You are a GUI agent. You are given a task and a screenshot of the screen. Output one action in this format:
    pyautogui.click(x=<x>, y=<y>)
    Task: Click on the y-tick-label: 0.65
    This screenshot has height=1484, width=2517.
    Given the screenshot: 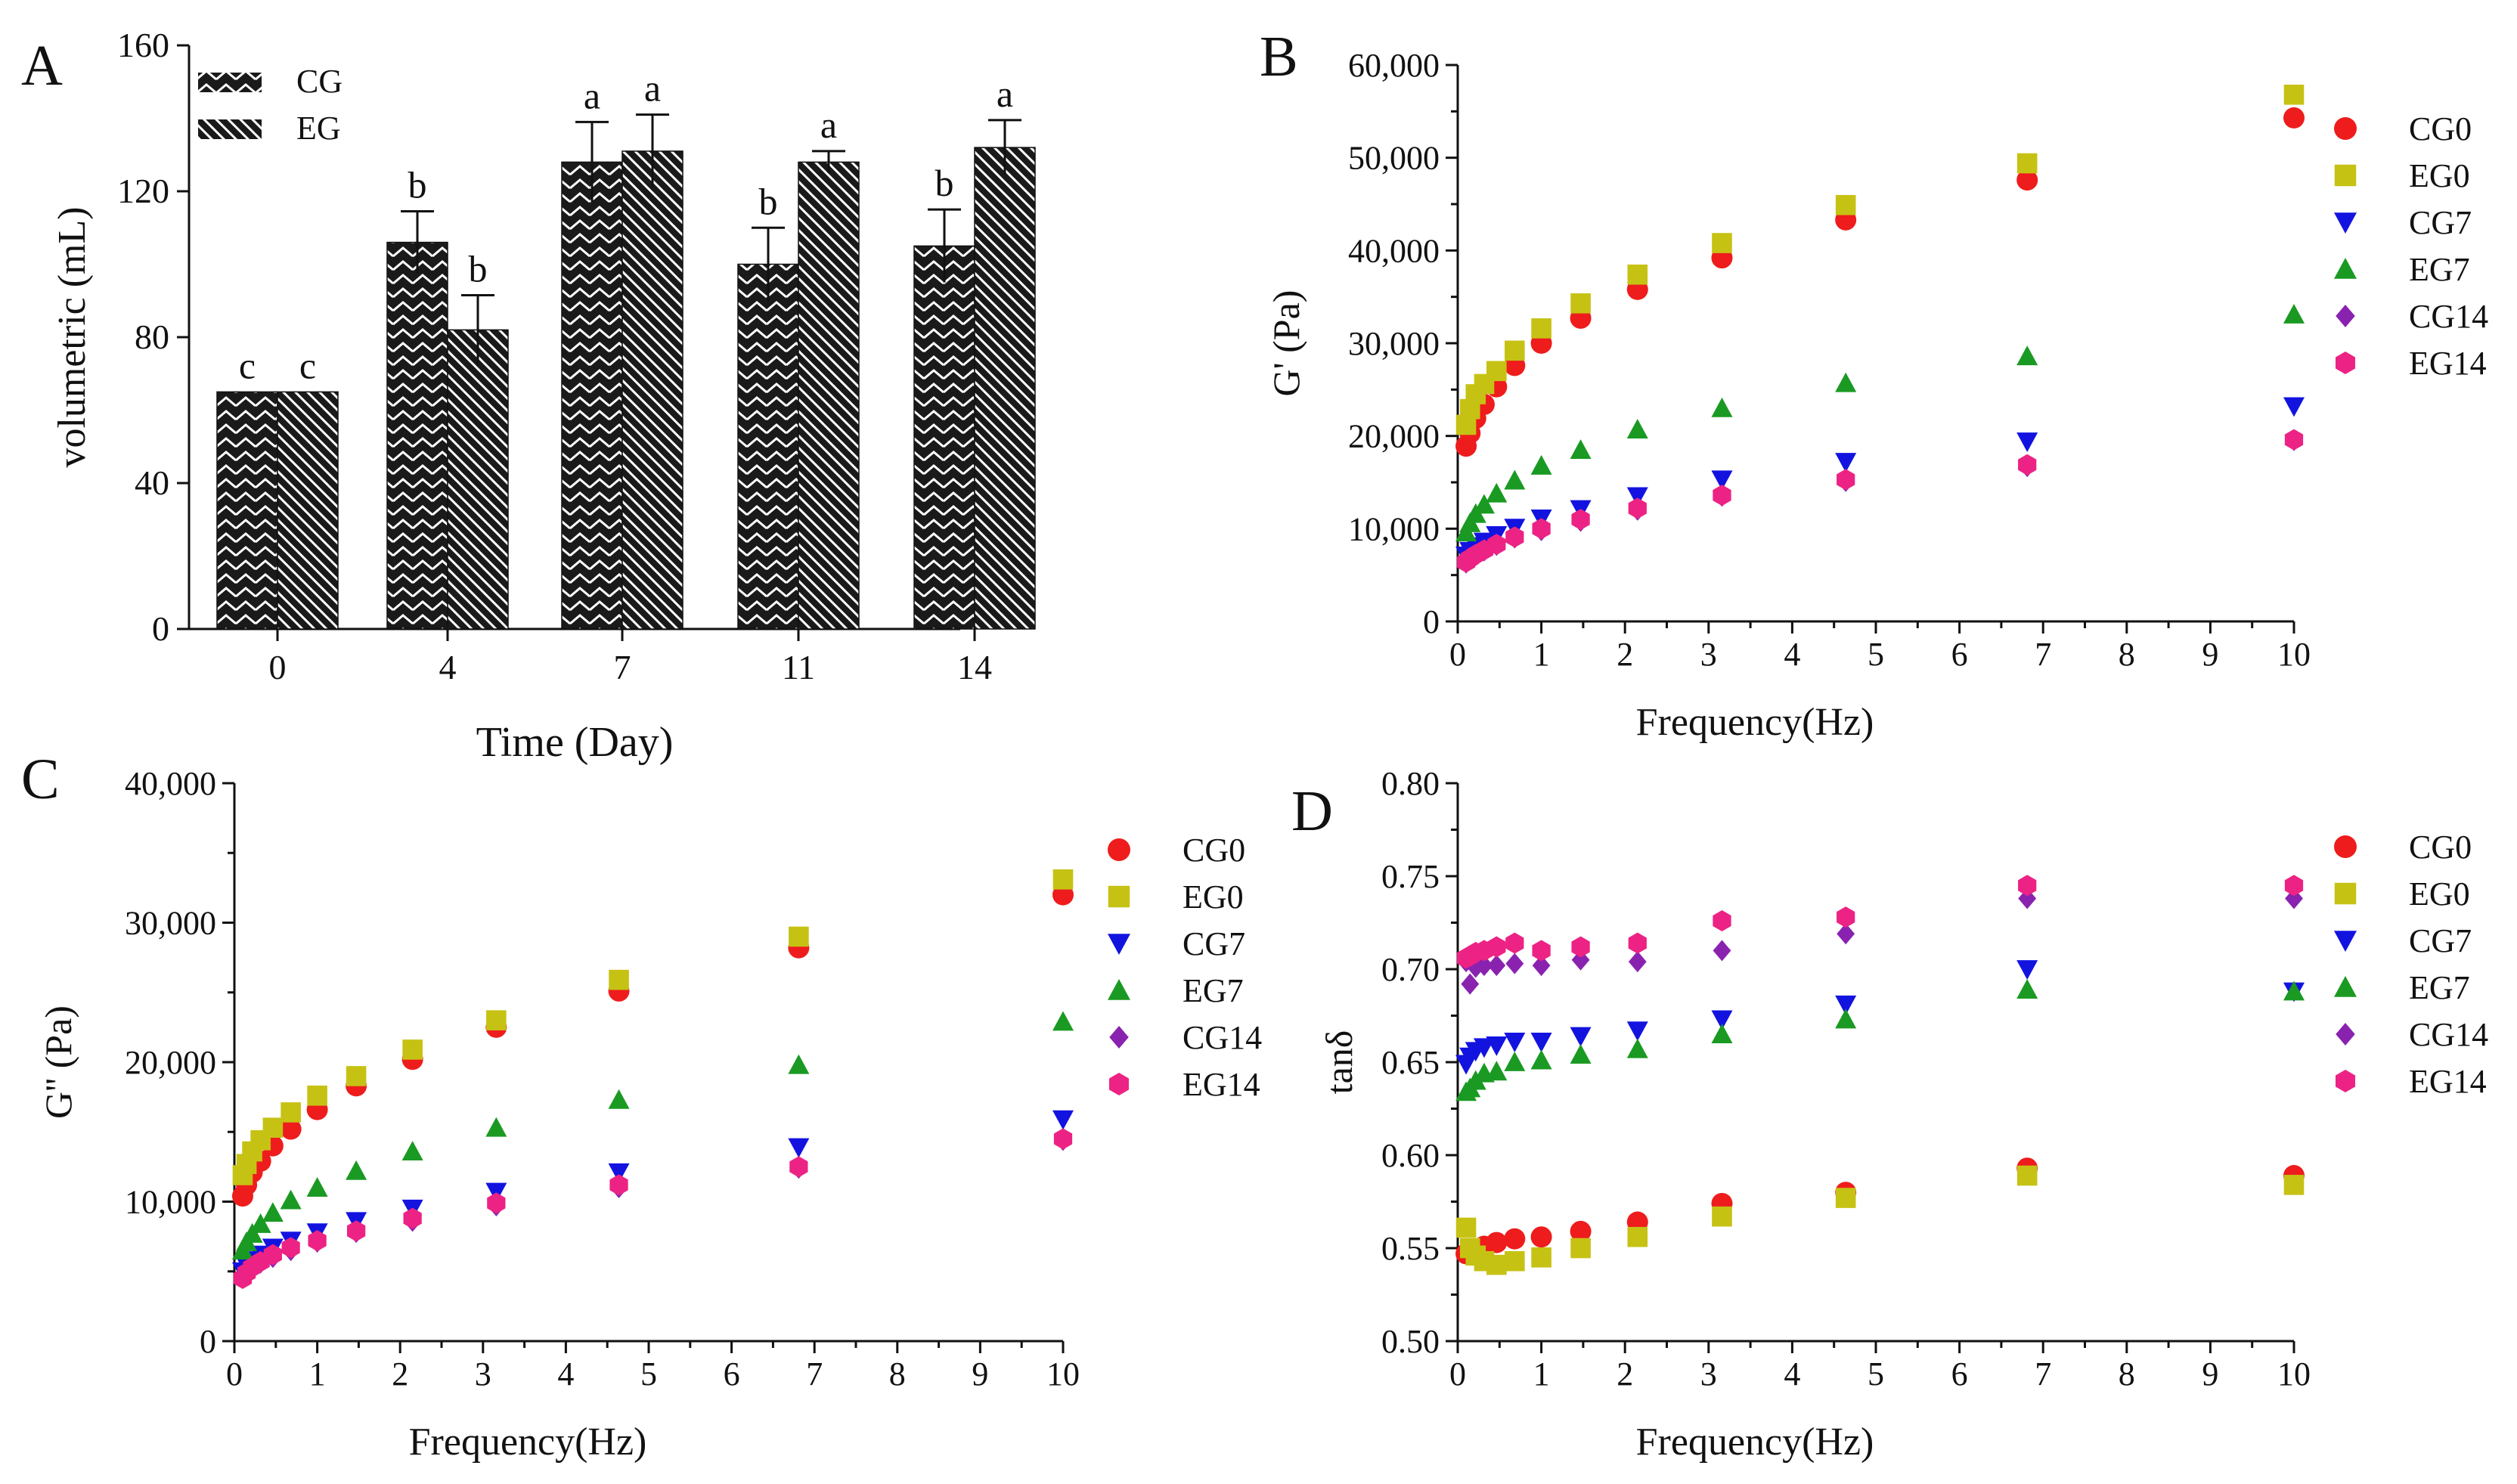 What is the action you would take?
    pyautogui.click(x=1410, y=1062)
    